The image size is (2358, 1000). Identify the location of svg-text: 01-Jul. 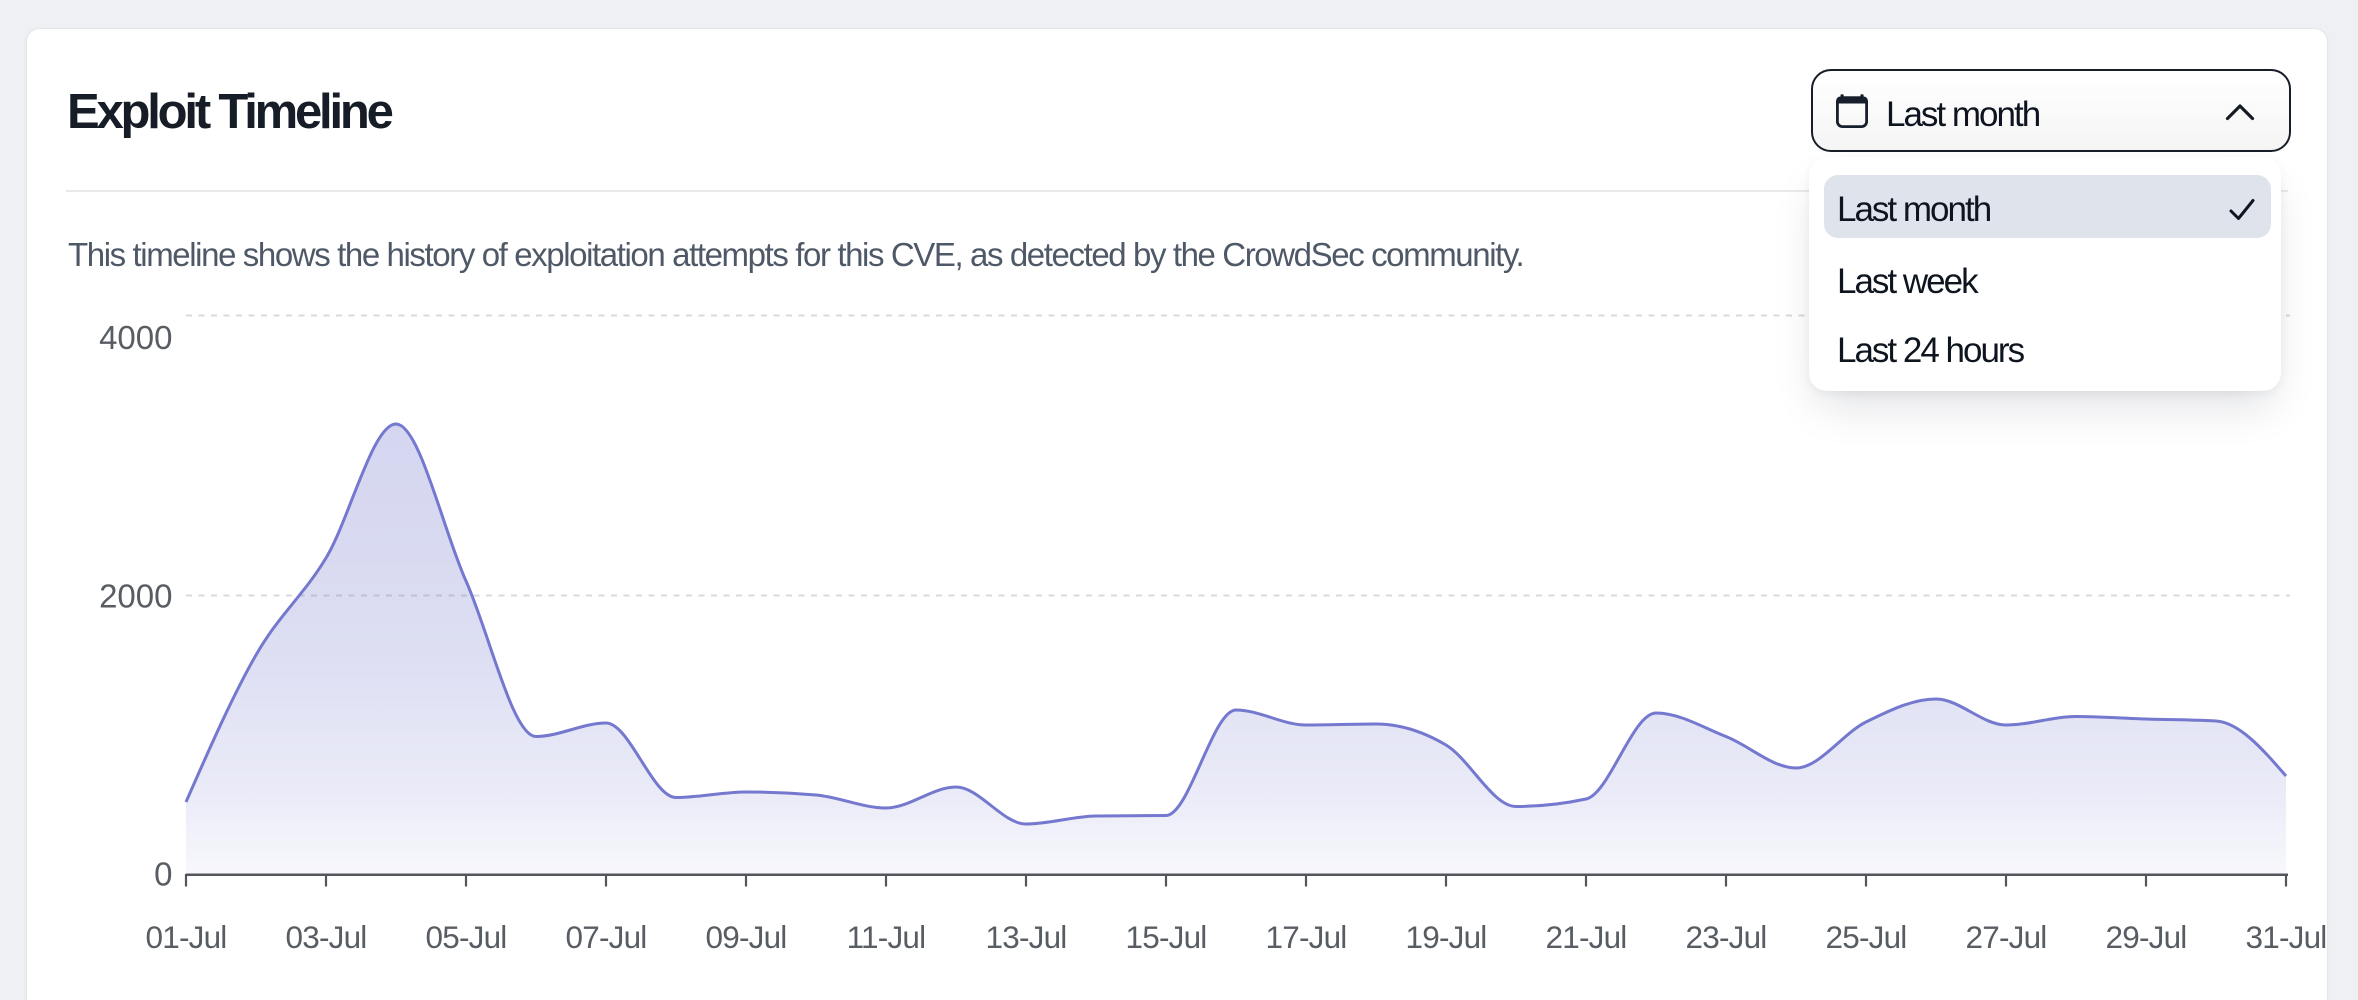
(186, 937).